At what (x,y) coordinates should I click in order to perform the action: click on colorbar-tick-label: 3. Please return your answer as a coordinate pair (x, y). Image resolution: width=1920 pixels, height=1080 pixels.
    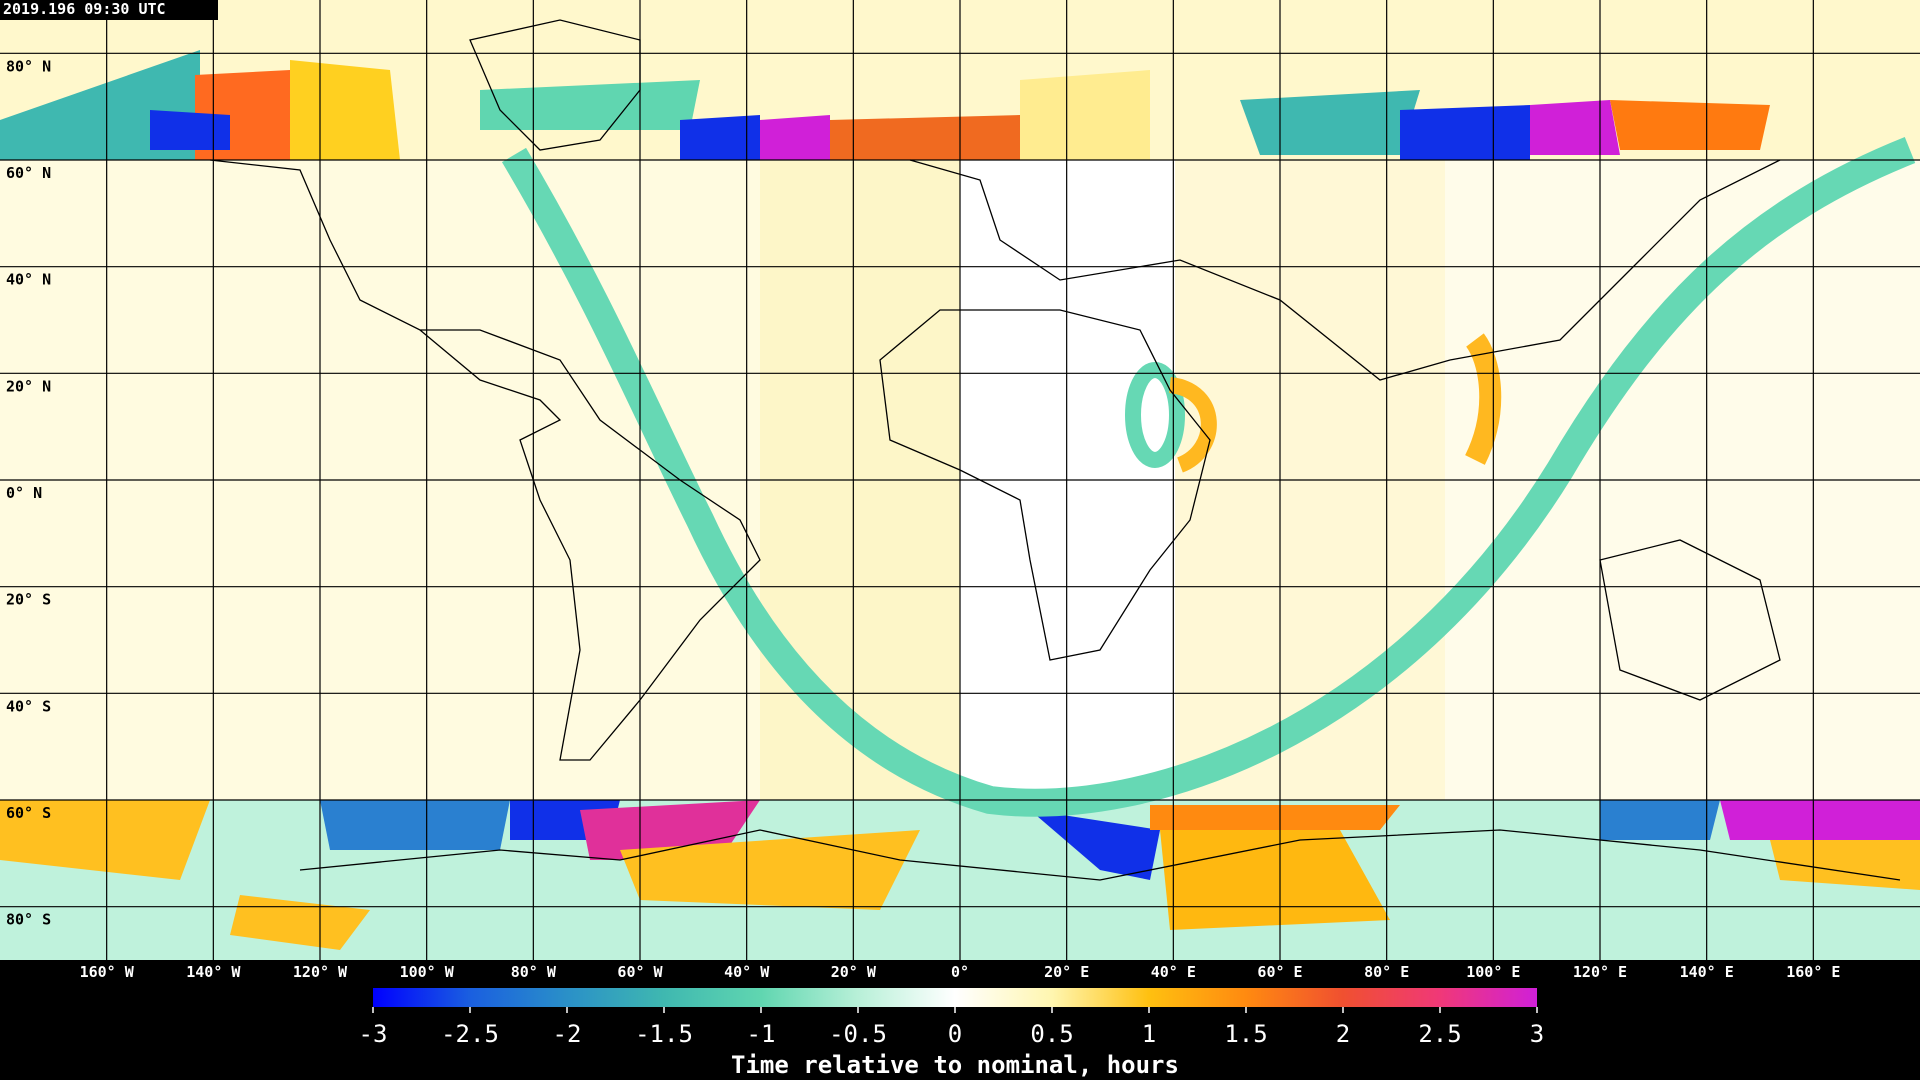
    Looking at the image, I should click on (1537, 1034).